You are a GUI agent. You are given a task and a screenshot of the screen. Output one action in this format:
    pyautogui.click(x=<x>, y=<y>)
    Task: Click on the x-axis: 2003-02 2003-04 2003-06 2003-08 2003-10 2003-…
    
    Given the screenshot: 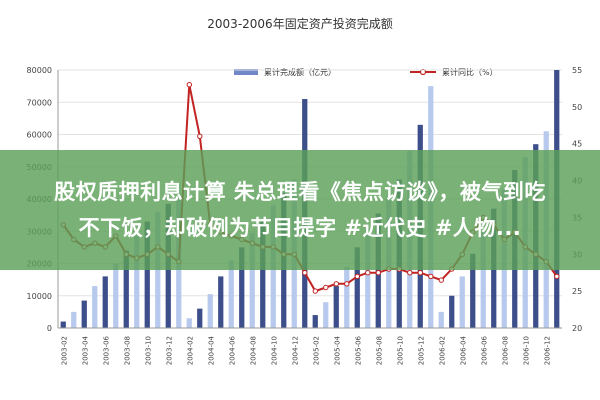 What is the action you would take?
    pyautogui.click(x=310, y=346)
    